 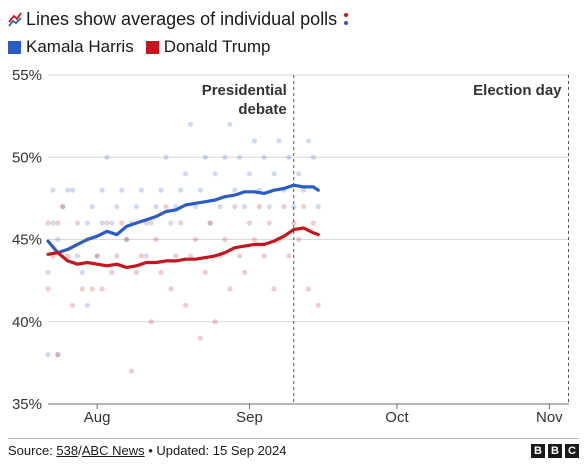 I want to click on x-tick-label: Oct, so click(x=397, y=417).